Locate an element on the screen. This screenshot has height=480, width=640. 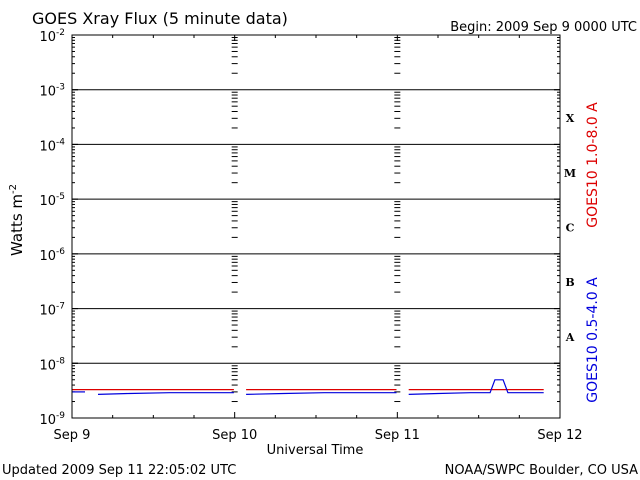
flare-class-a: A is located at coordinates (570, 337).